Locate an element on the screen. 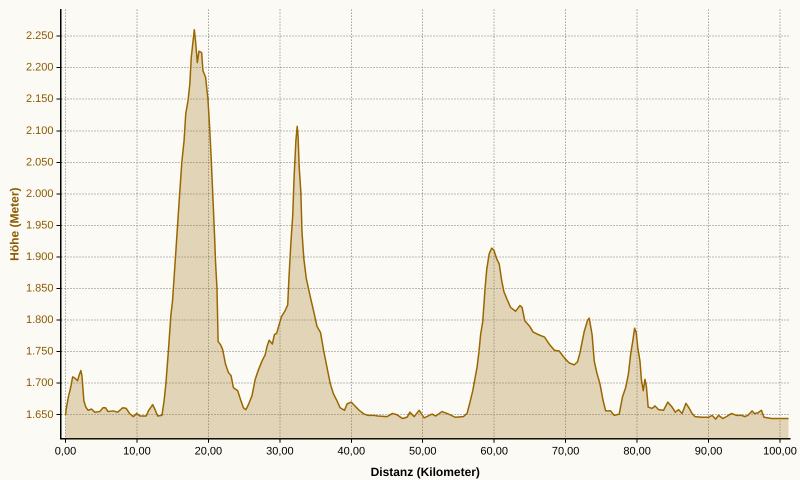  y-tick-label: 1.650 is located at coordinates (40, 414).